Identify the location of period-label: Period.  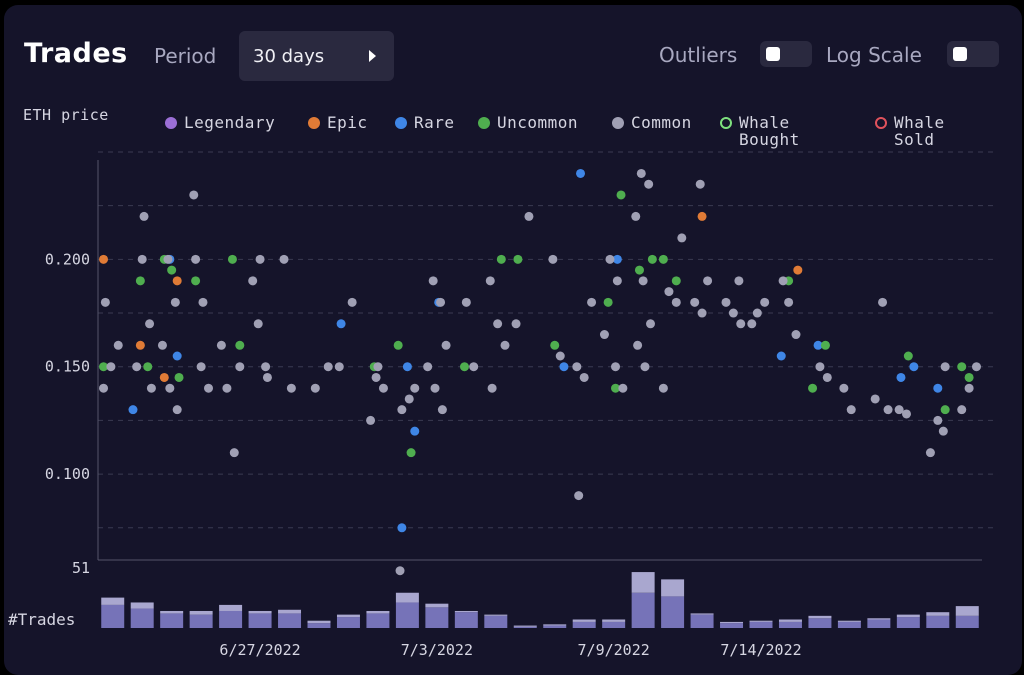
(185, 56).